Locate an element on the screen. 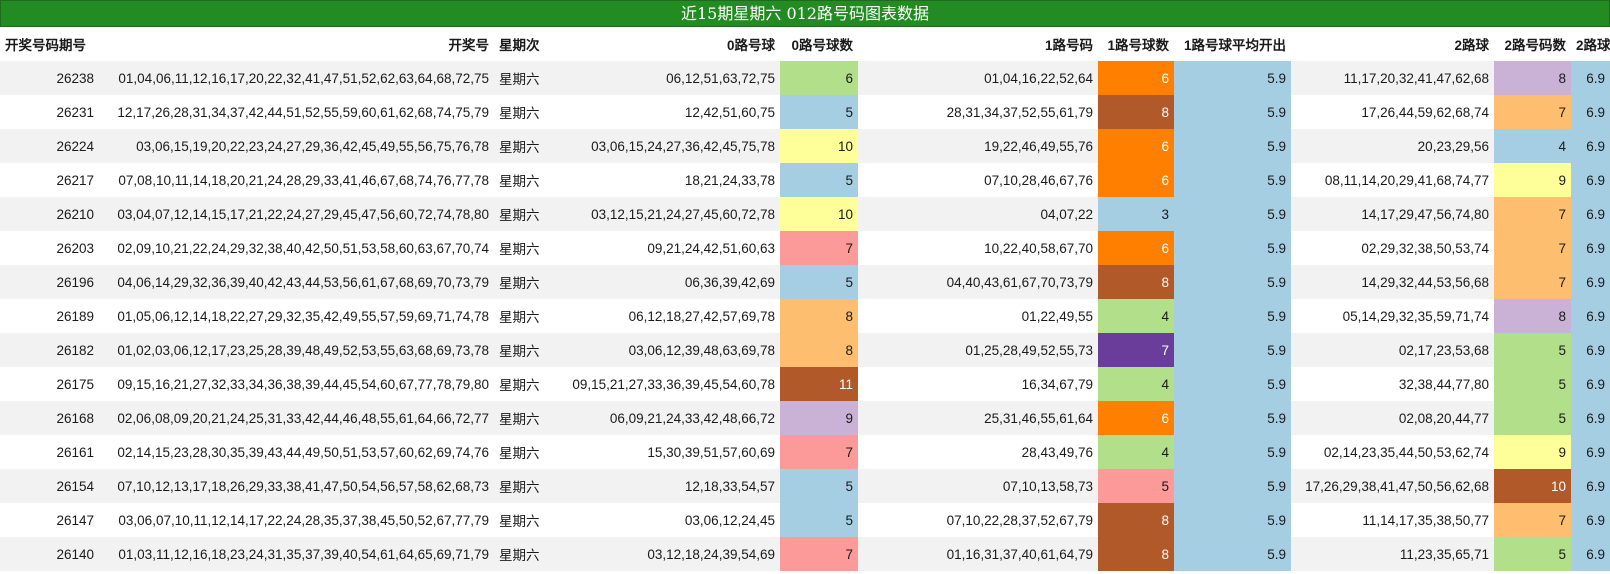 The height and width of the screenshot is (574, 1610). cell-period: 26210 is located at coordinates (49, 214).